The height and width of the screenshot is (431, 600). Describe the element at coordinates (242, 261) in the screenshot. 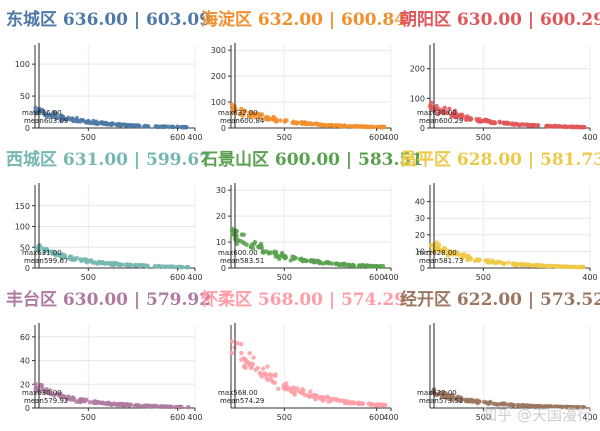

I see `mean-label: mean583.51` at that location.